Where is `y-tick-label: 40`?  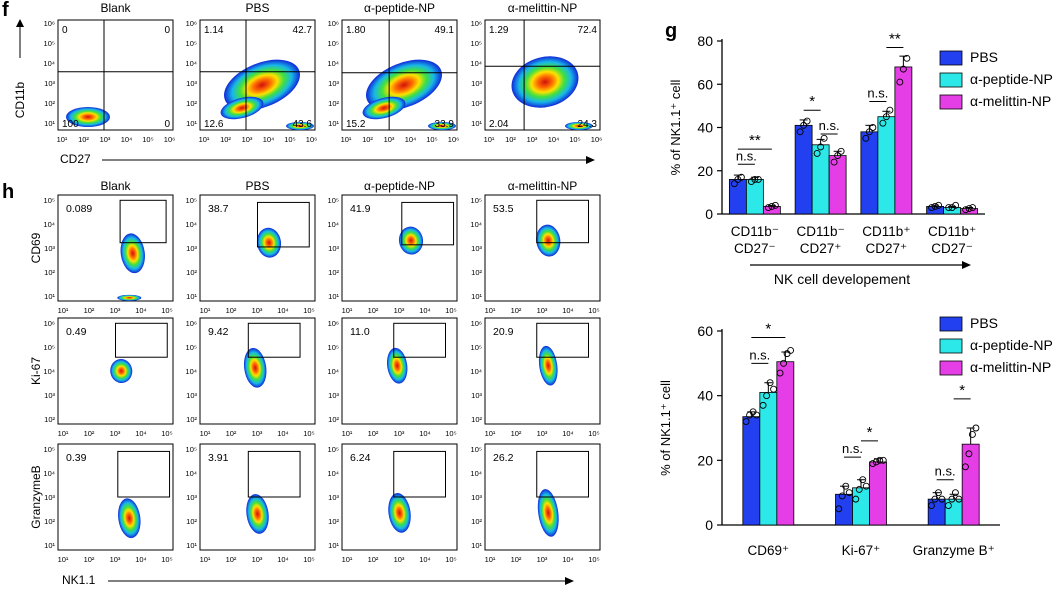
y-tick-label: 40 is located at coordinates (705, 396).